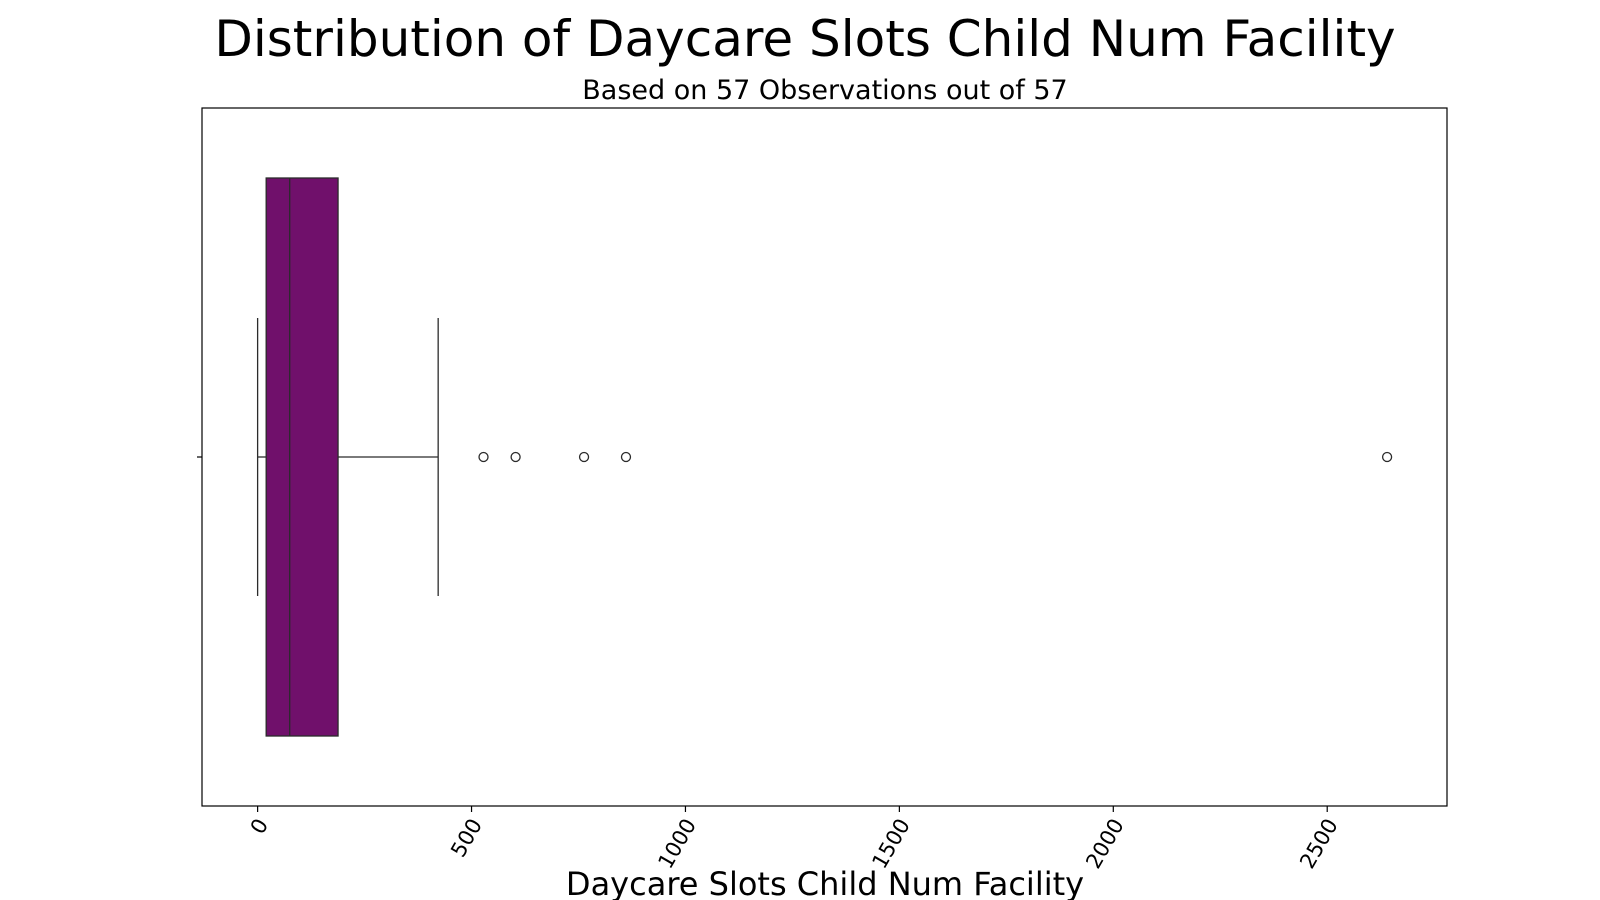 The height and width of the screenshot is (900, 1600). What do you see at coordinates (259, 827) in the screenshot?
I see `x-tick-label: 0` at bounding box center [259, 827].